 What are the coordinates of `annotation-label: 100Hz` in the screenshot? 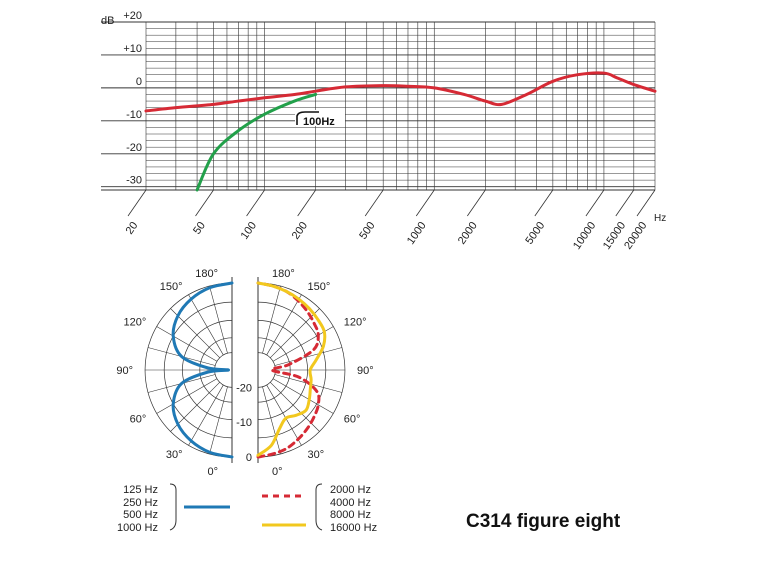 It's located at (319, 122).